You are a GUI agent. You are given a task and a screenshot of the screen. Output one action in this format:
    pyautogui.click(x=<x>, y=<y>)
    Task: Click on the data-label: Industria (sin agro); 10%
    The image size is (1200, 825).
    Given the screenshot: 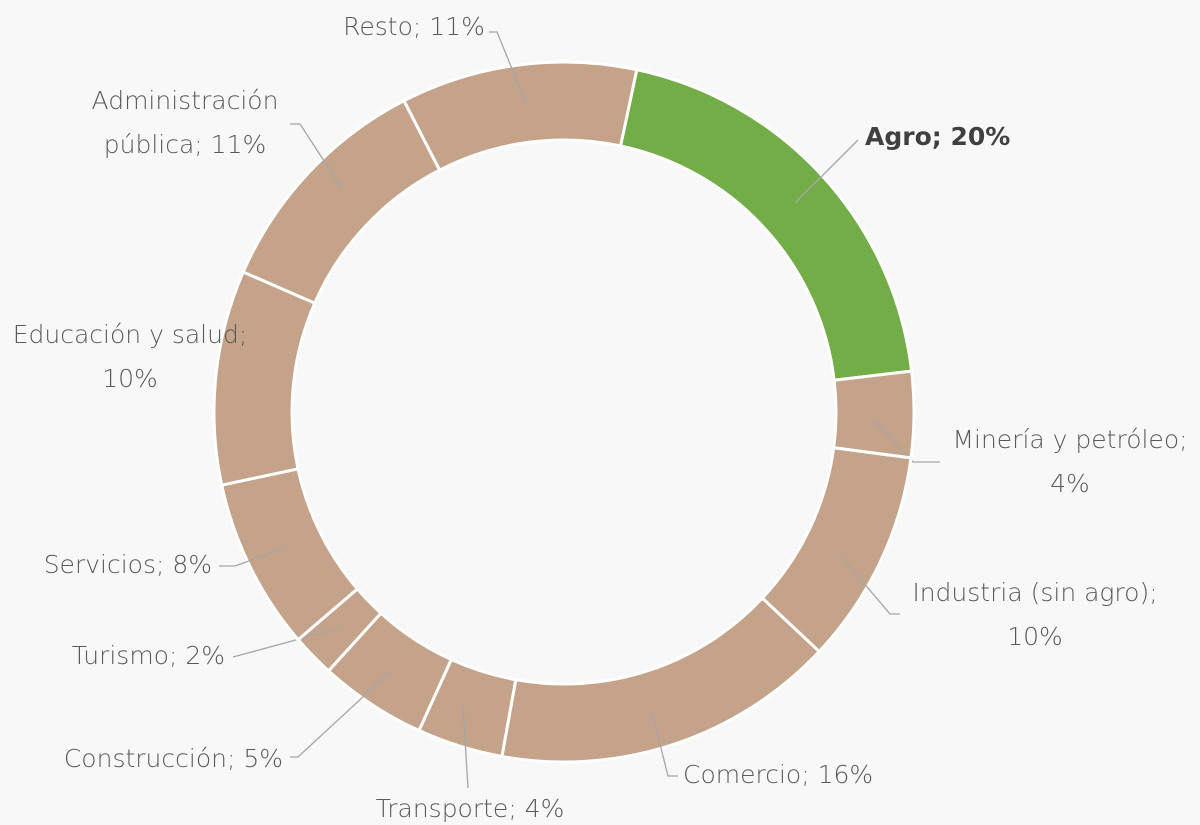 What is the action you would take?
    pyautogui.click(x=1034, y=614)
    